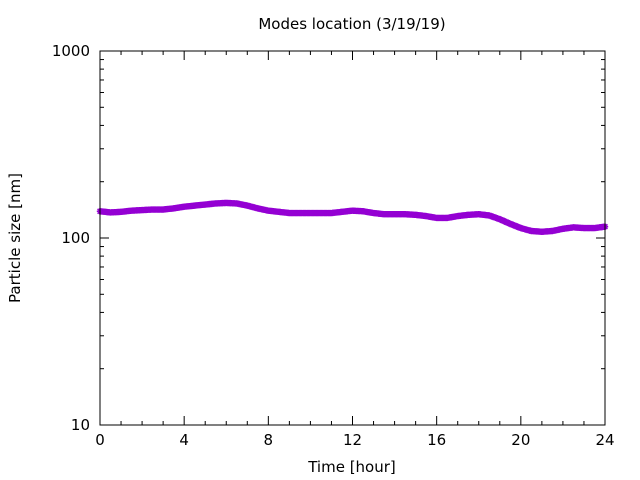 The height and width of the screenshot is (480, 640). What do you see at coordinates (80, 425) in the screenshot?
I see `y-tick-label: 10` at bounding box center [80, 425].